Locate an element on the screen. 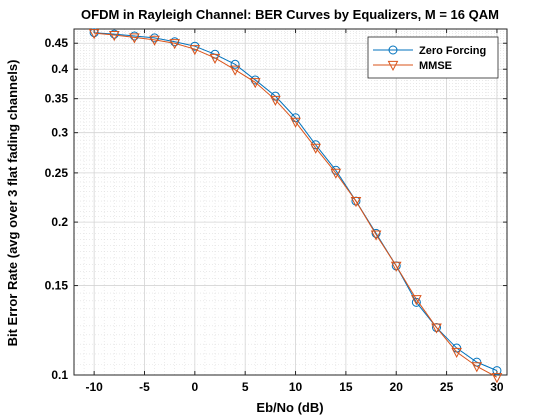 This screenshot has width=560, height=420. legend-label: Zero Forcing is located at coordinates (452, 51).